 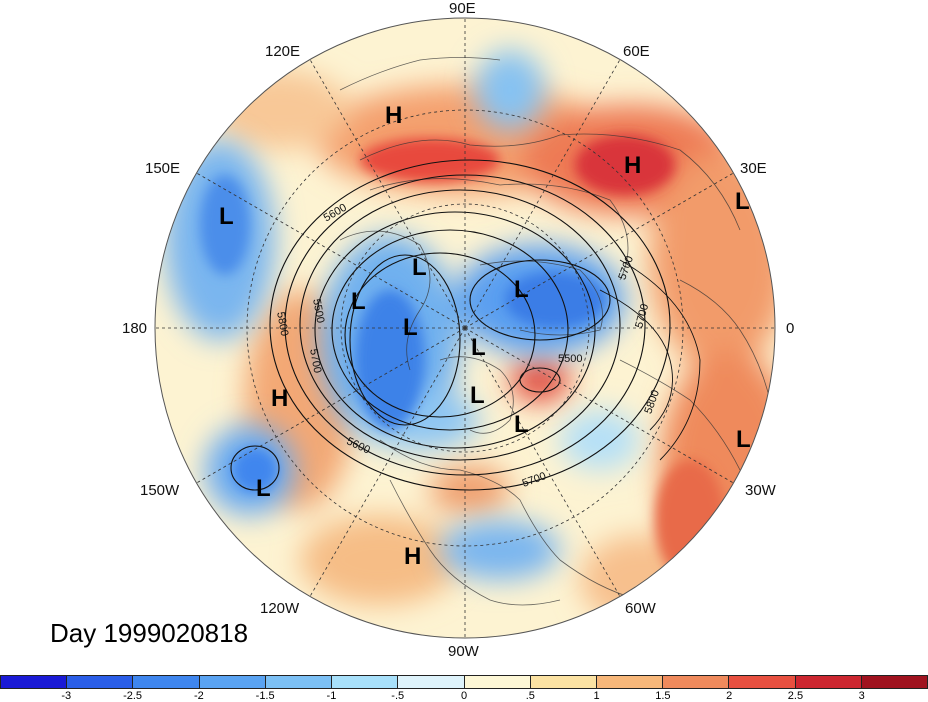 What do you see at coordinates (66, 696) in the screenshot?
I see `colorbar-tick-label: -3` at bounding box center [66, 696].